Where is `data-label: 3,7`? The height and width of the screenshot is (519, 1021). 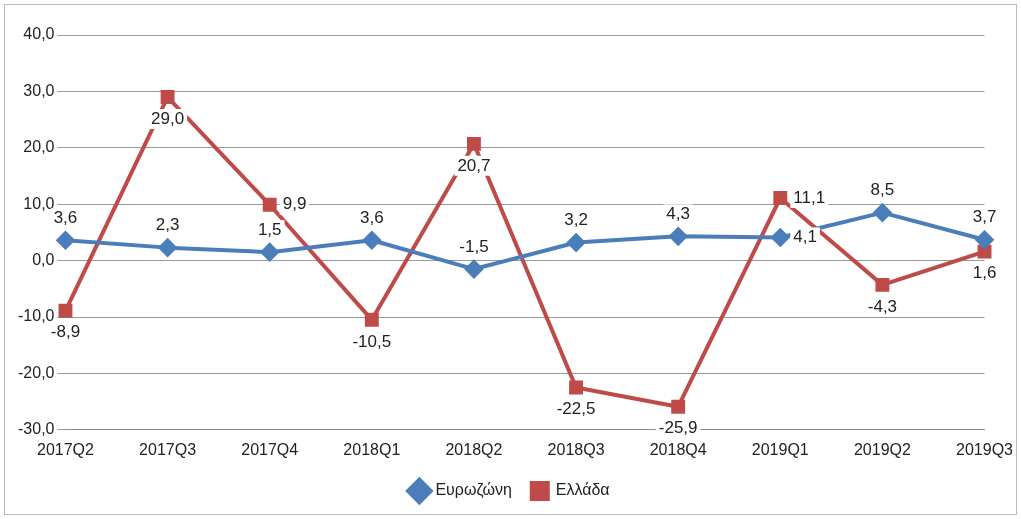
data-label: 3,7 is located at coordinates (984, 217).